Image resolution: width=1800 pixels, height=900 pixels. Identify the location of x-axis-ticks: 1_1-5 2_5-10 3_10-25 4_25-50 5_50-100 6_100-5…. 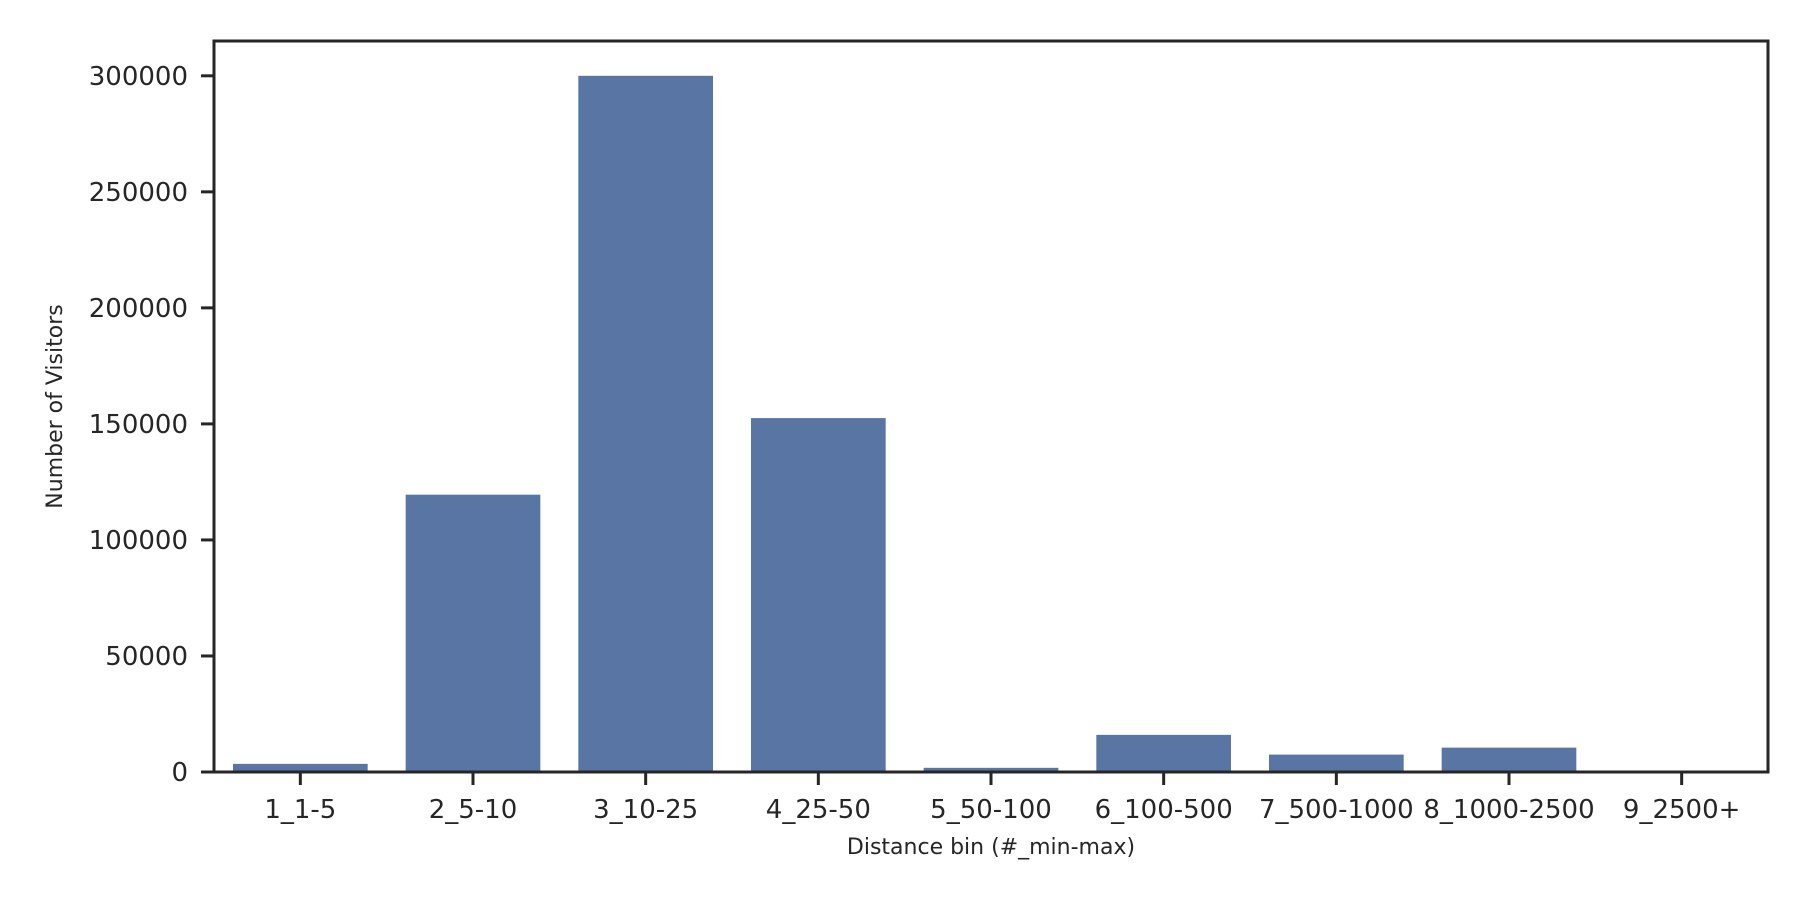
(1002, 798).